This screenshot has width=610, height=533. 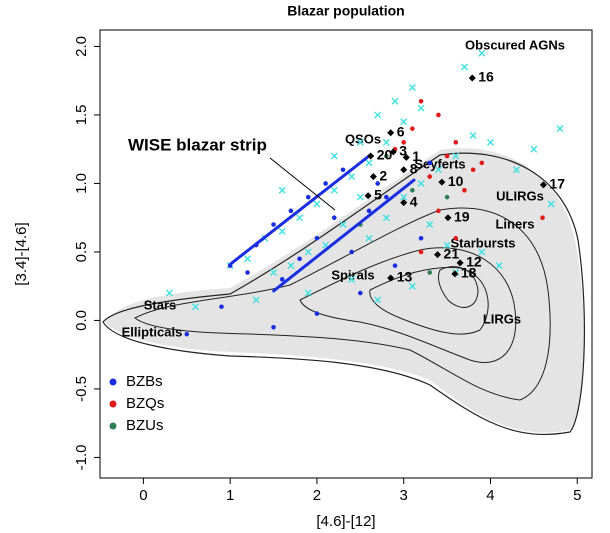 What do you see at coordinates (414, 168) in the screenshot?
I see `source-label: 8` at bounding box center [414, 168].